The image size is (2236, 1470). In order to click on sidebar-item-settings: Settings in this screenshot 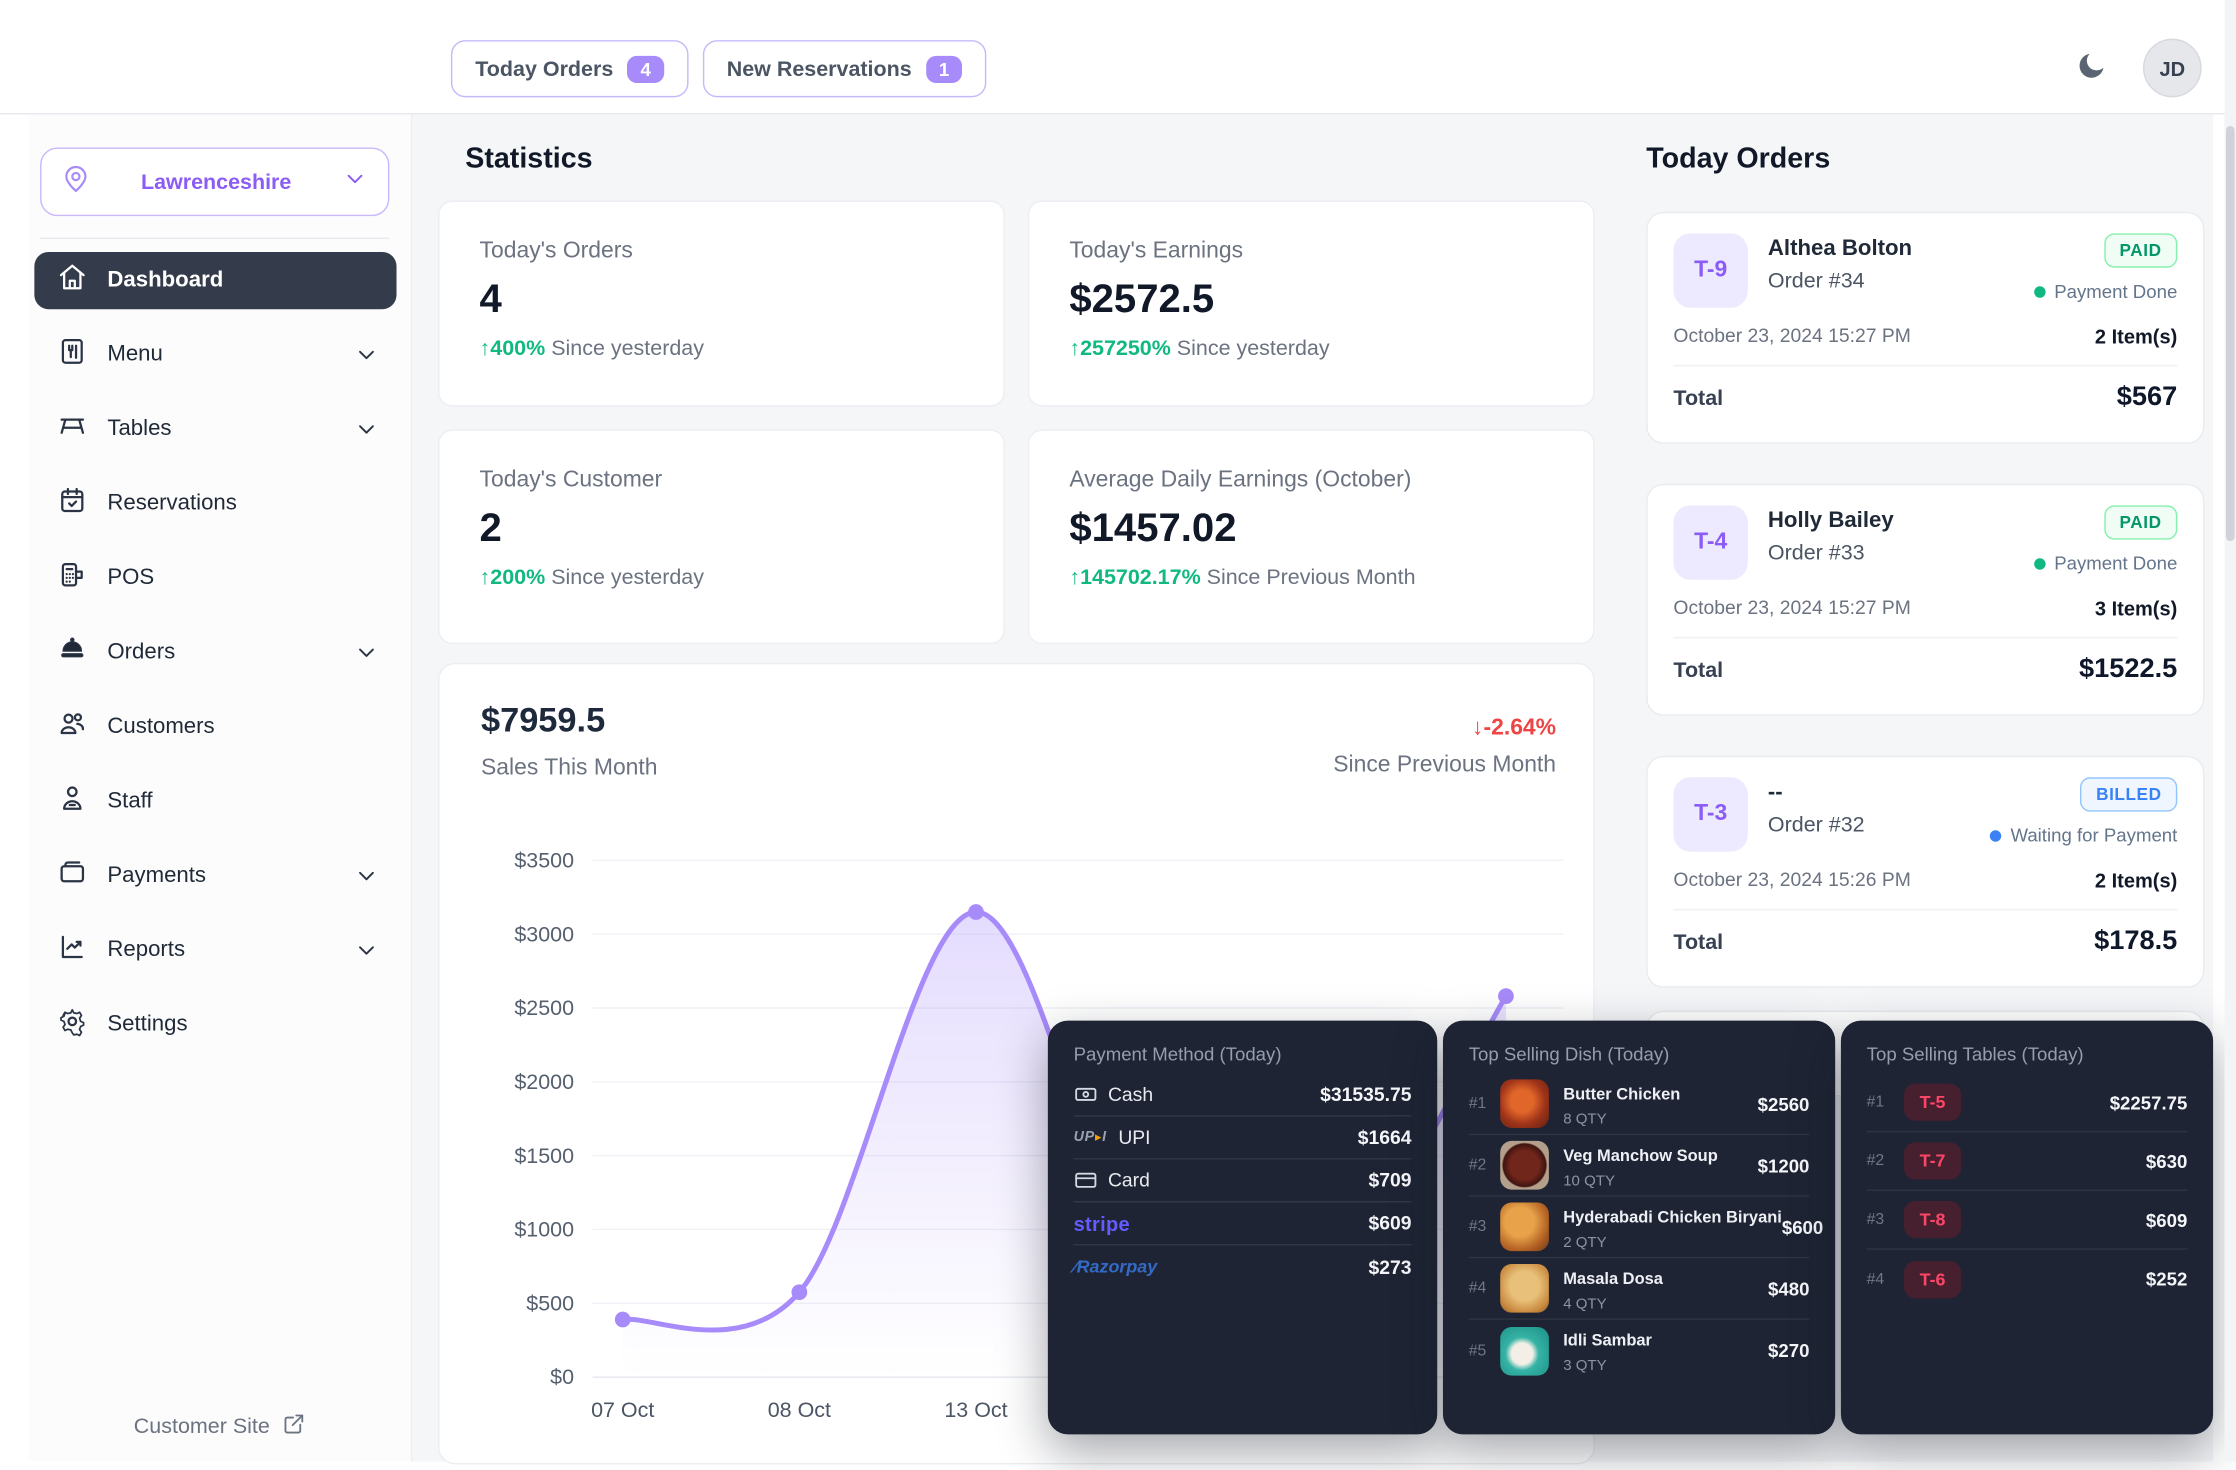, I will do `click(215, 1024)`.